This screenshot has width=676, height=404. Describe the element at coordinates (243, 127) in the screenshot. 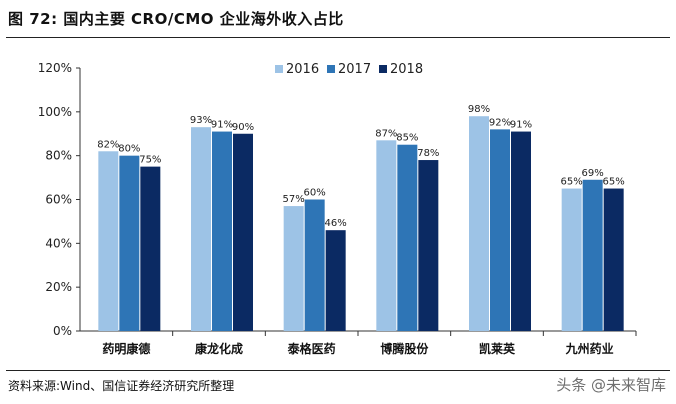

I see `data-label: 90%` at that location.